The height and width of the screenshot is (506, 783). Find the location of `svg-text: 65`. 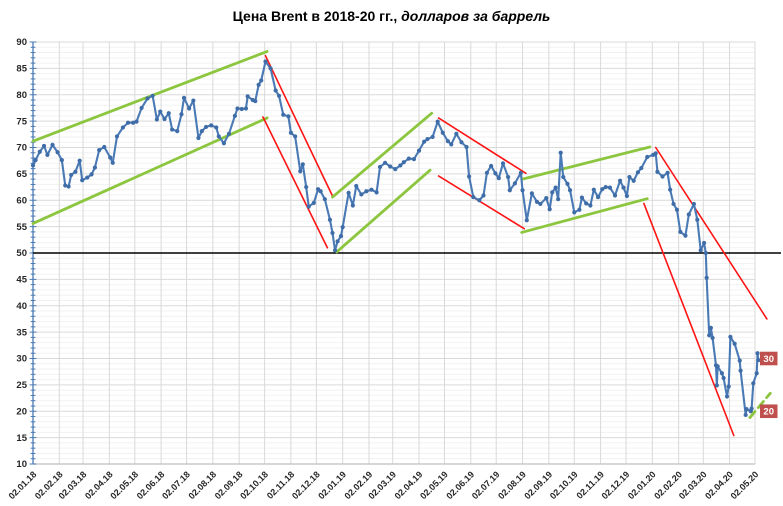

svg-text: 65 is located at coordinates (21, 174).